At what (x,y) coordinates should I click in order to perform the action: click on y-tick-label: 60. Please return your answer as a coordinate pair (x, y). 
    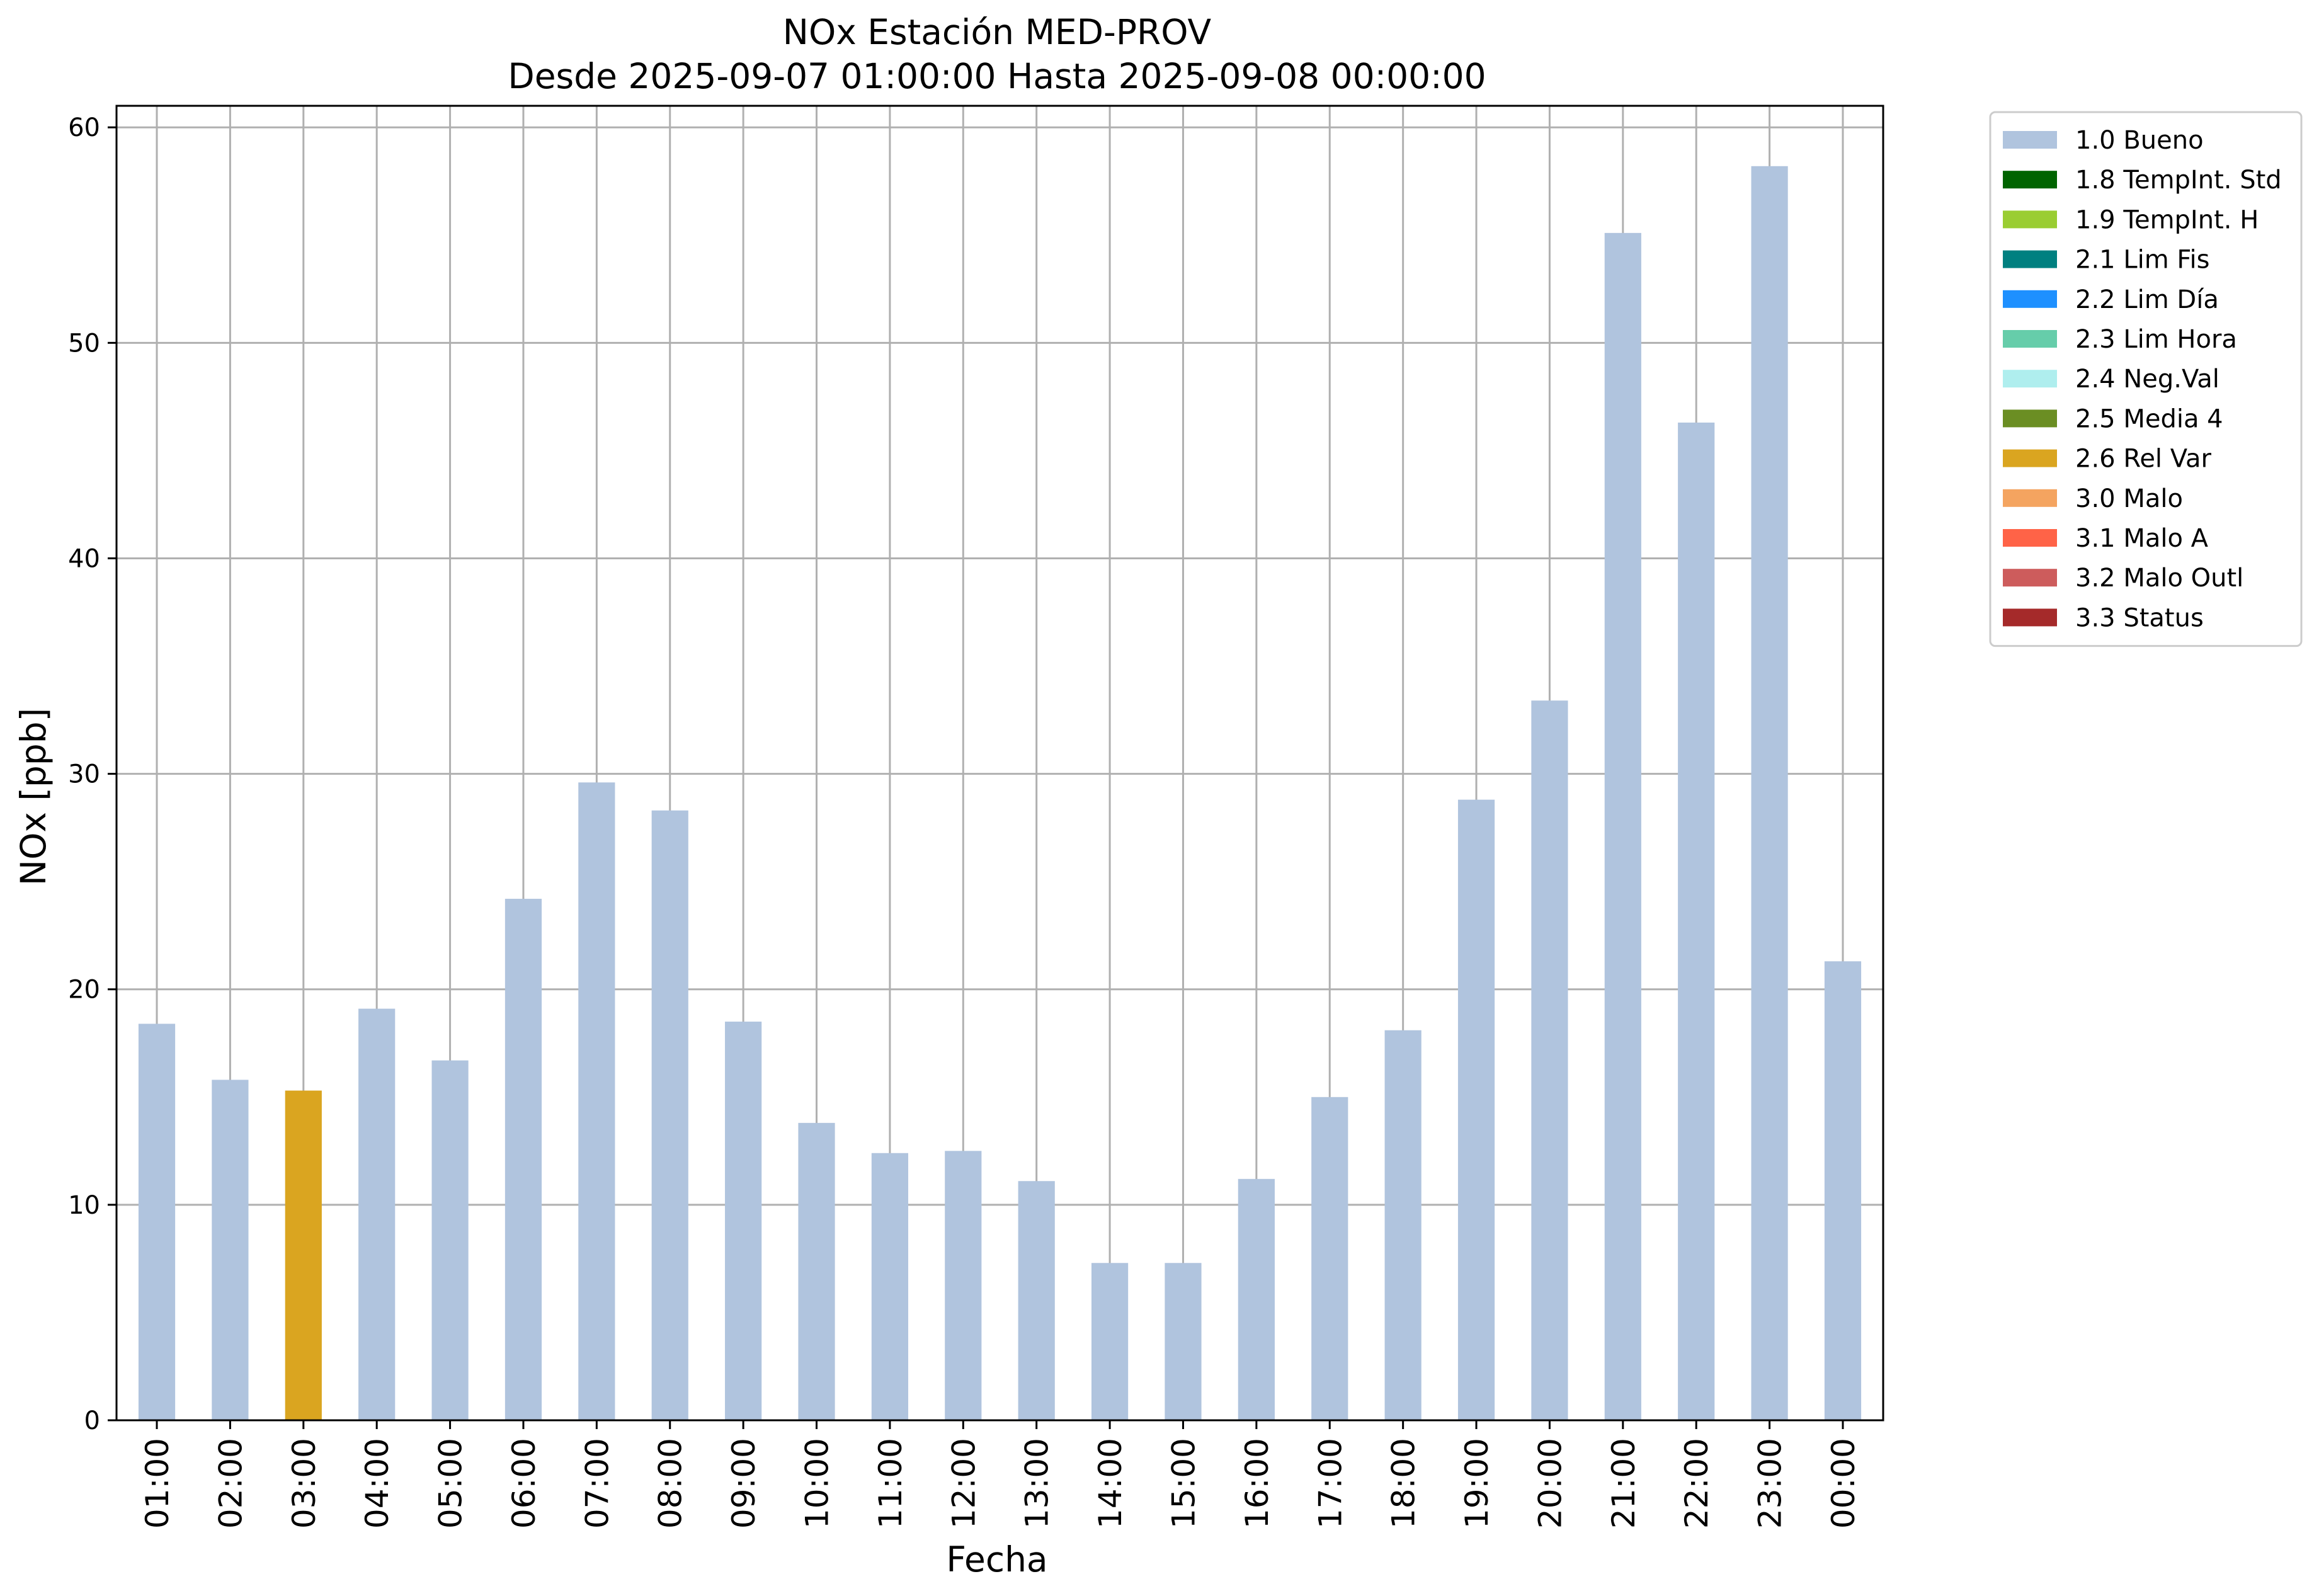
    Looking at the image, I should click on (84, 127).